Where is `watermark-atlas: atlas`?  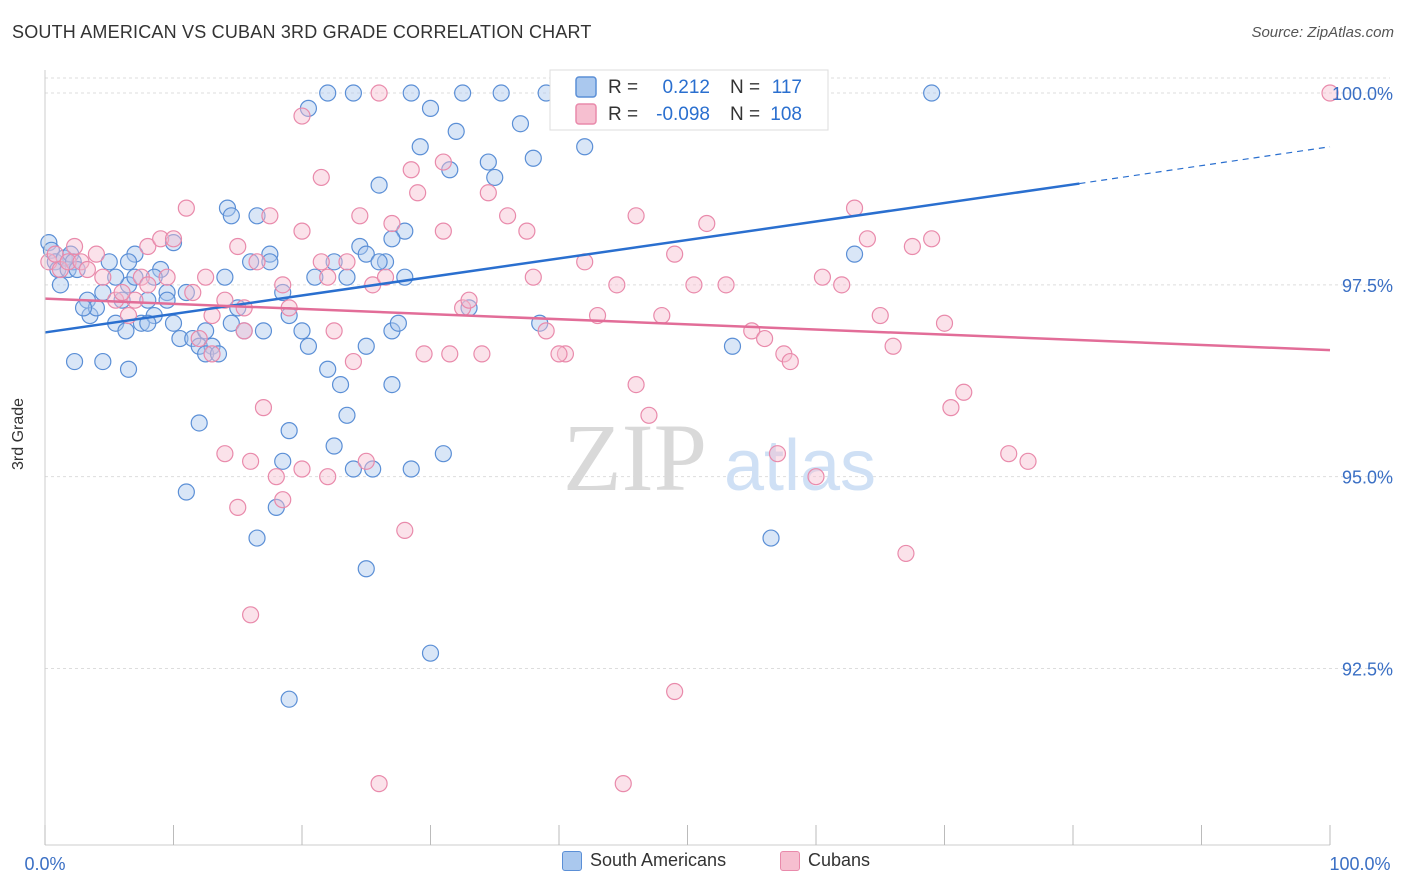 watermark-atlas: atlas is located at coordinates (800, 466).